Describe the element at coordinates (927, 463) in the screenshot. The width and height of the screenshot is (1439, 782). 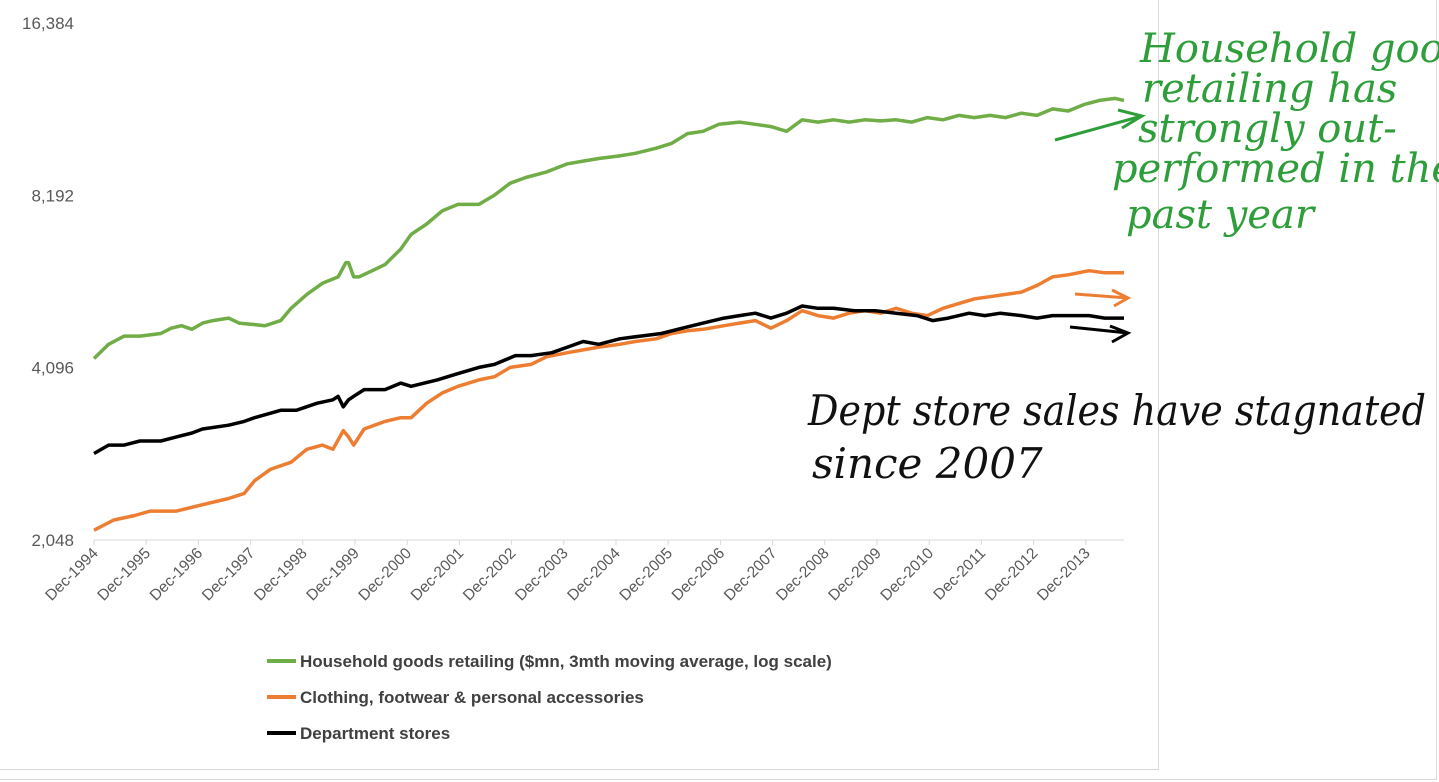
I see `black-note-line-2: since 2007` at that location.